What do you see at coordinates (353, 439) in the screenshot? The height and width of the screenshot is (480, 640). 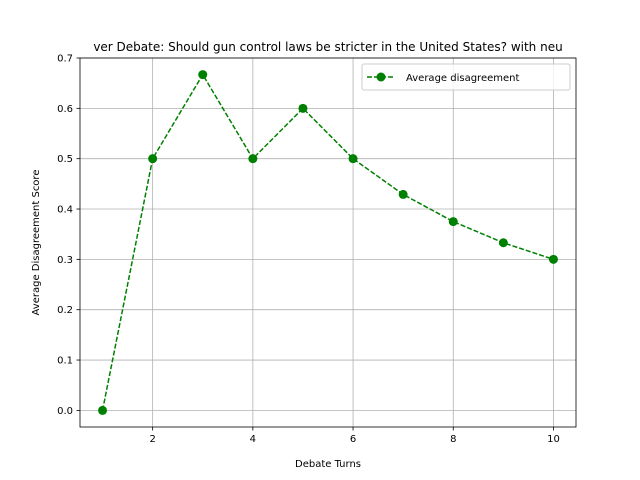 I see `x-tick-label: 6` at bounding box center [353, 439].